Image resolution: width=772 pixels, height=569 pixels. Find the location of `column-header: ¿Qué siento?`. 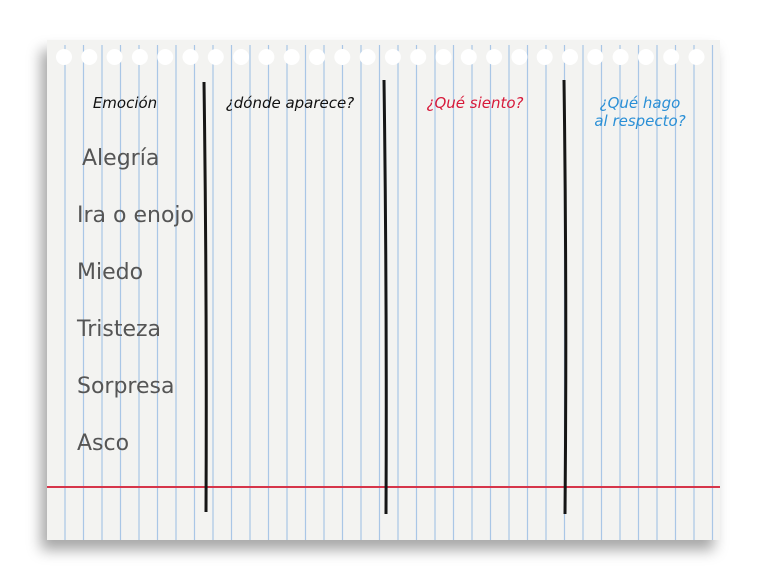

column-header: ¿Qué siento? is located at coordinates (474, 103).